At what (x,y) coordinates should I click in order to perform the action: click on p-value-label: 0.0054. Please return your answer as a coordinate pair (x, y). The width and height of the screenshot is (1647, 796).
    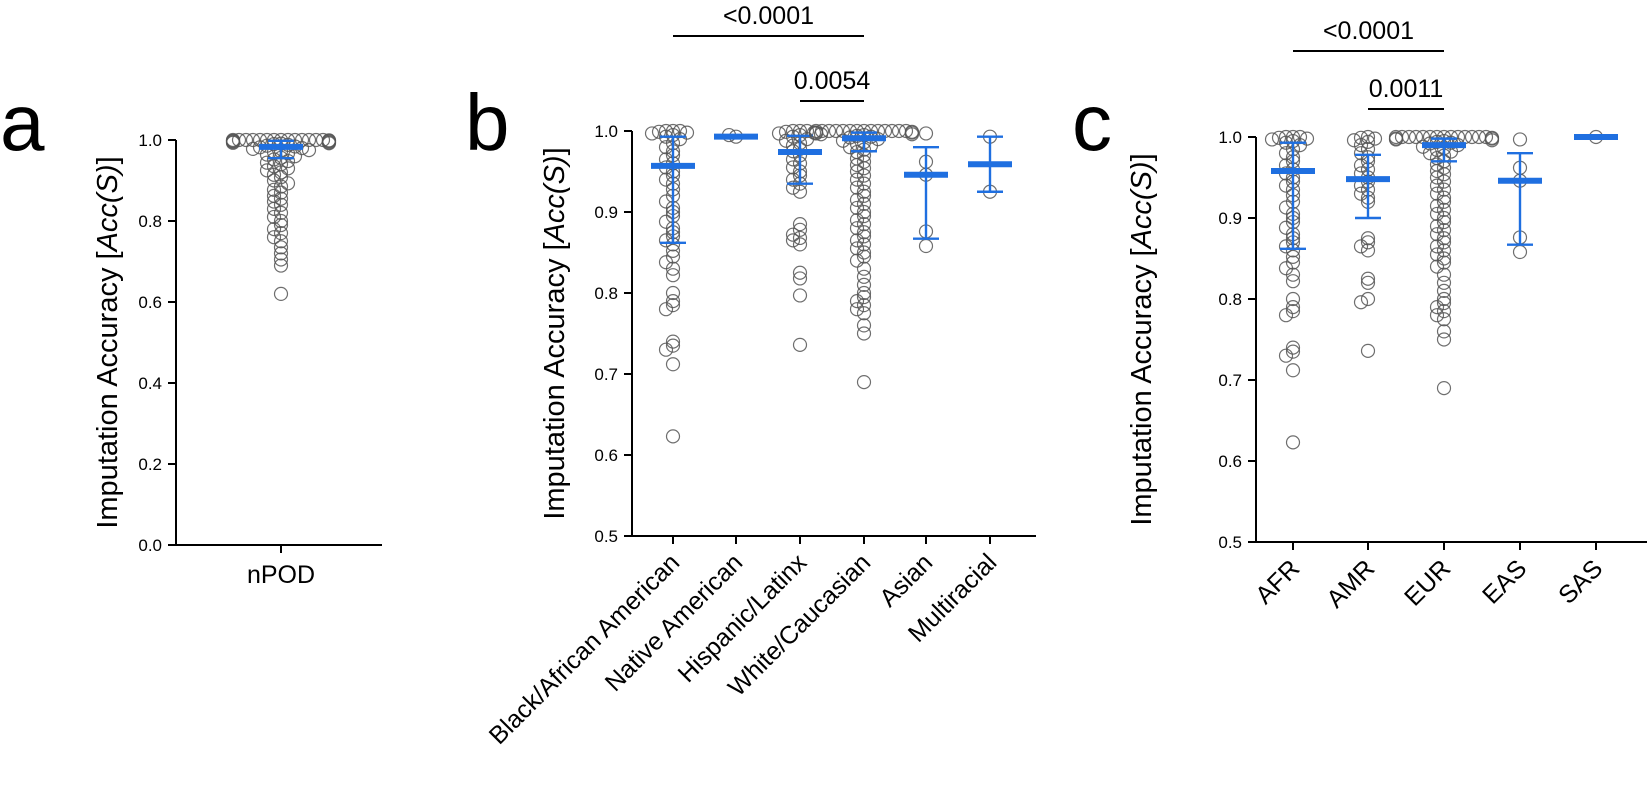
    Looking at the image, I should click on (832, 81).